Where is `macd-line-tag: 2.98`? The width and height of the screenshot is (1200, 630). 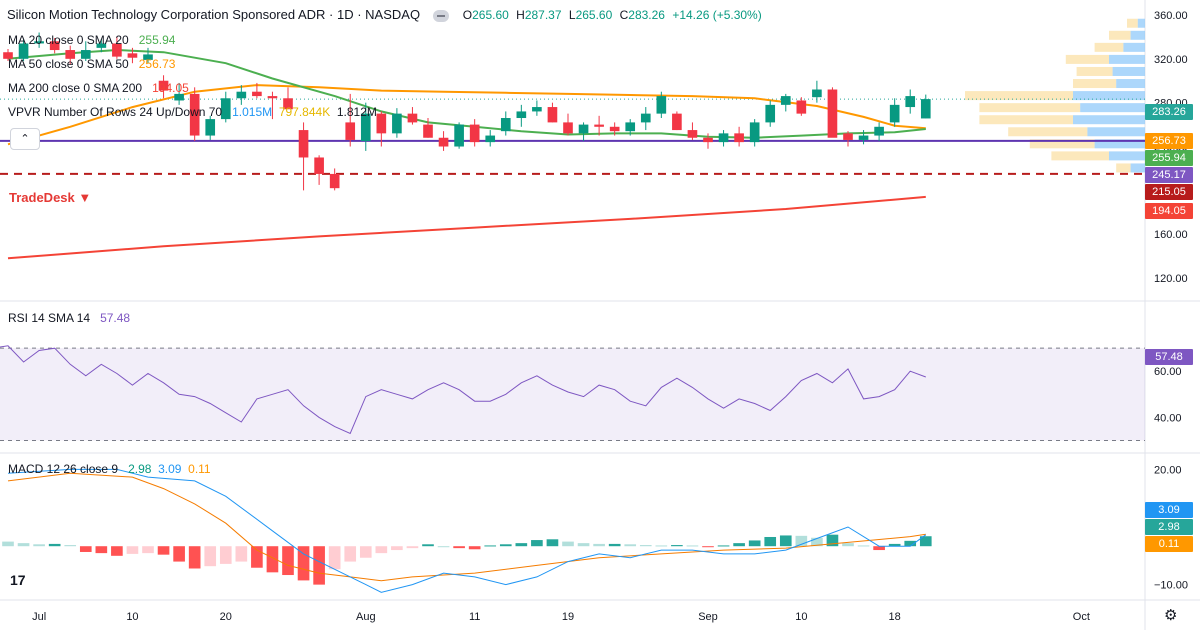
macd-line-tag: 2.98 is located at coordinates (1169, 527).